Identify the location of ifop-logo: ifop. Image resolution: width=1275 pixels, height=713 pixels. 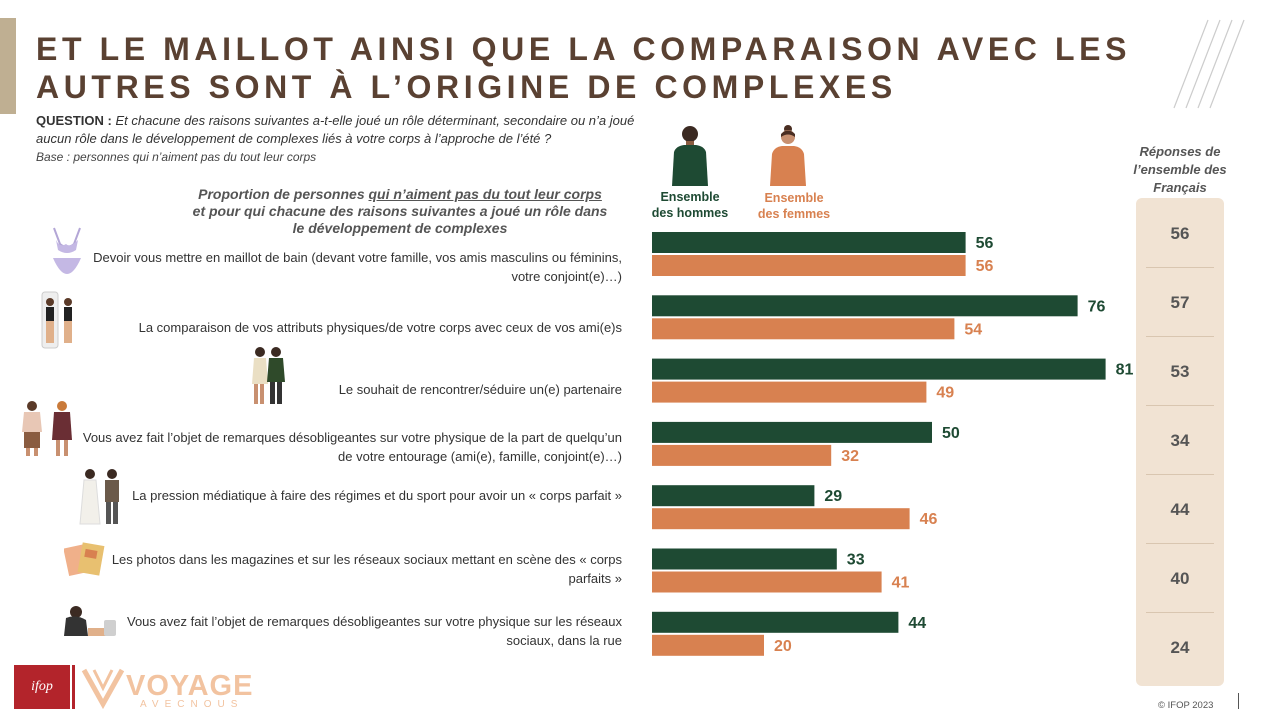
(42, 687).